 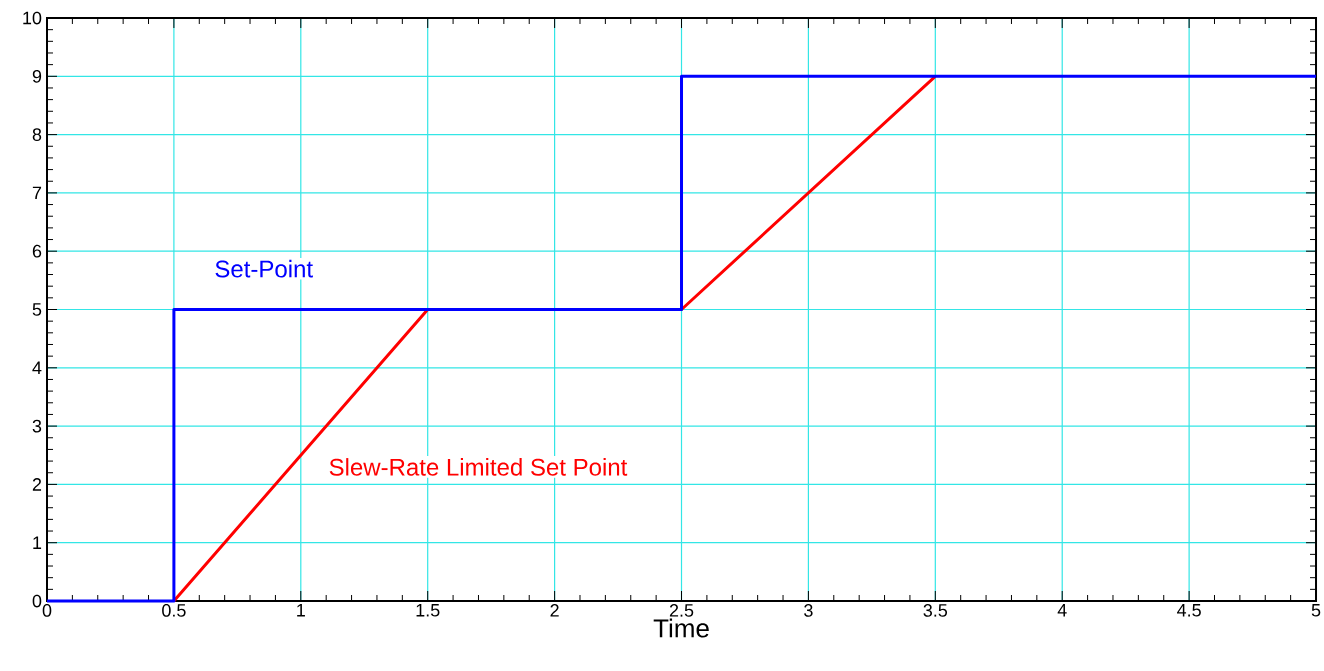 I want to click on y-tick-label: 10, so click(x=32, y=18).